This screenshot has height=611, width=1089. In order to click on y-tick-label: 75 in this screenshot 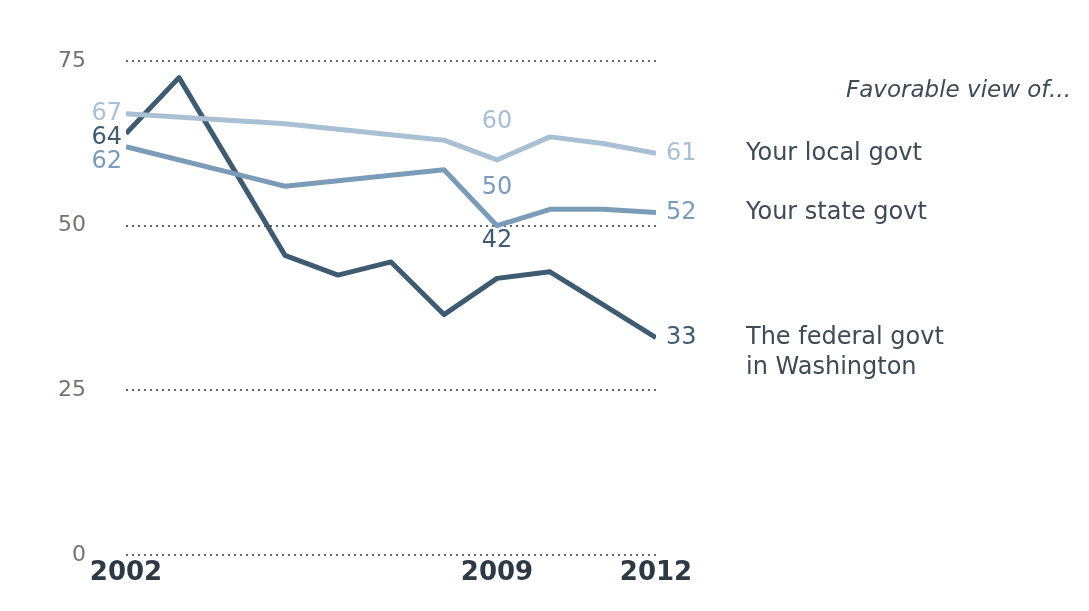, I will do `click(71, 59)`.